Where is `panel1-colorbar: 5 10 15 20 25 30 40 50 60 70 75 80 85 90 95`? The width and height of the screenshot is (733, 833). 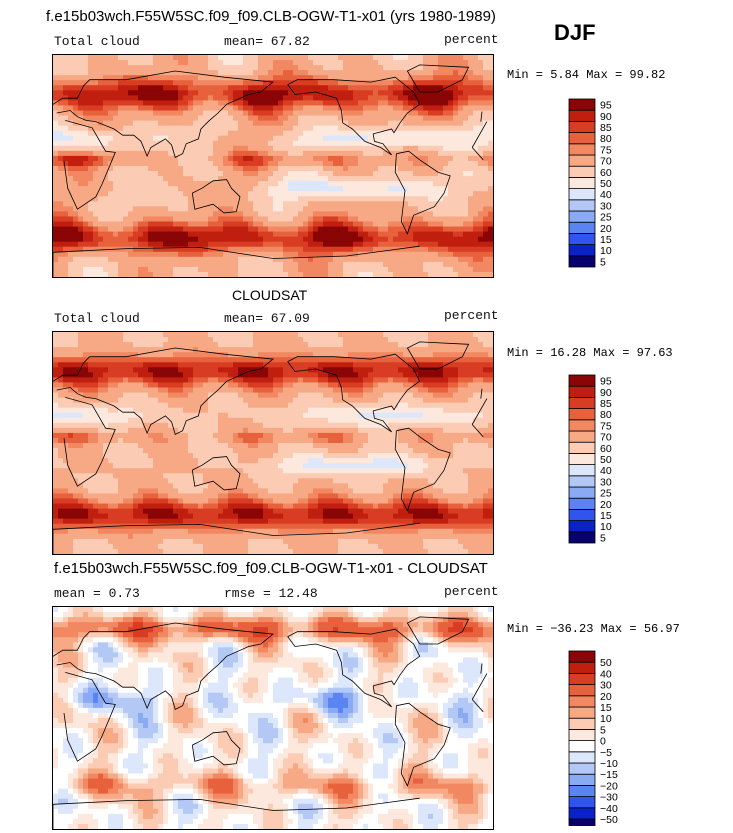
panel1-colorbar: 5 10 15 20 25 30 40 50 60 70 75 80 85 90 95 is located at coordinates (598, 188).